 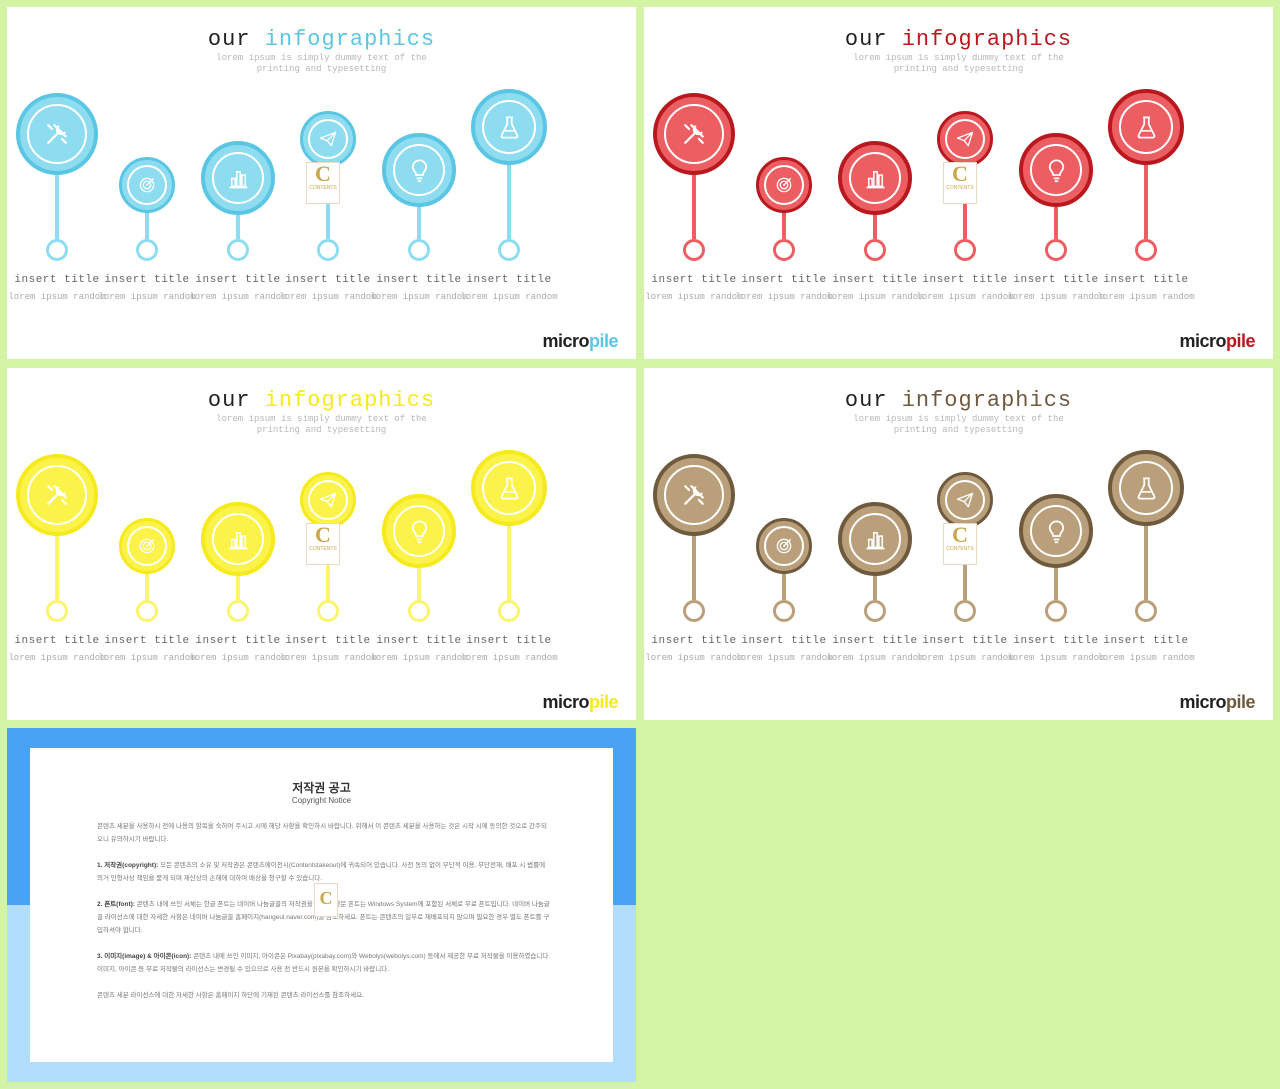 I want to click on watermark-logo: C, so click(x=326, y=900).